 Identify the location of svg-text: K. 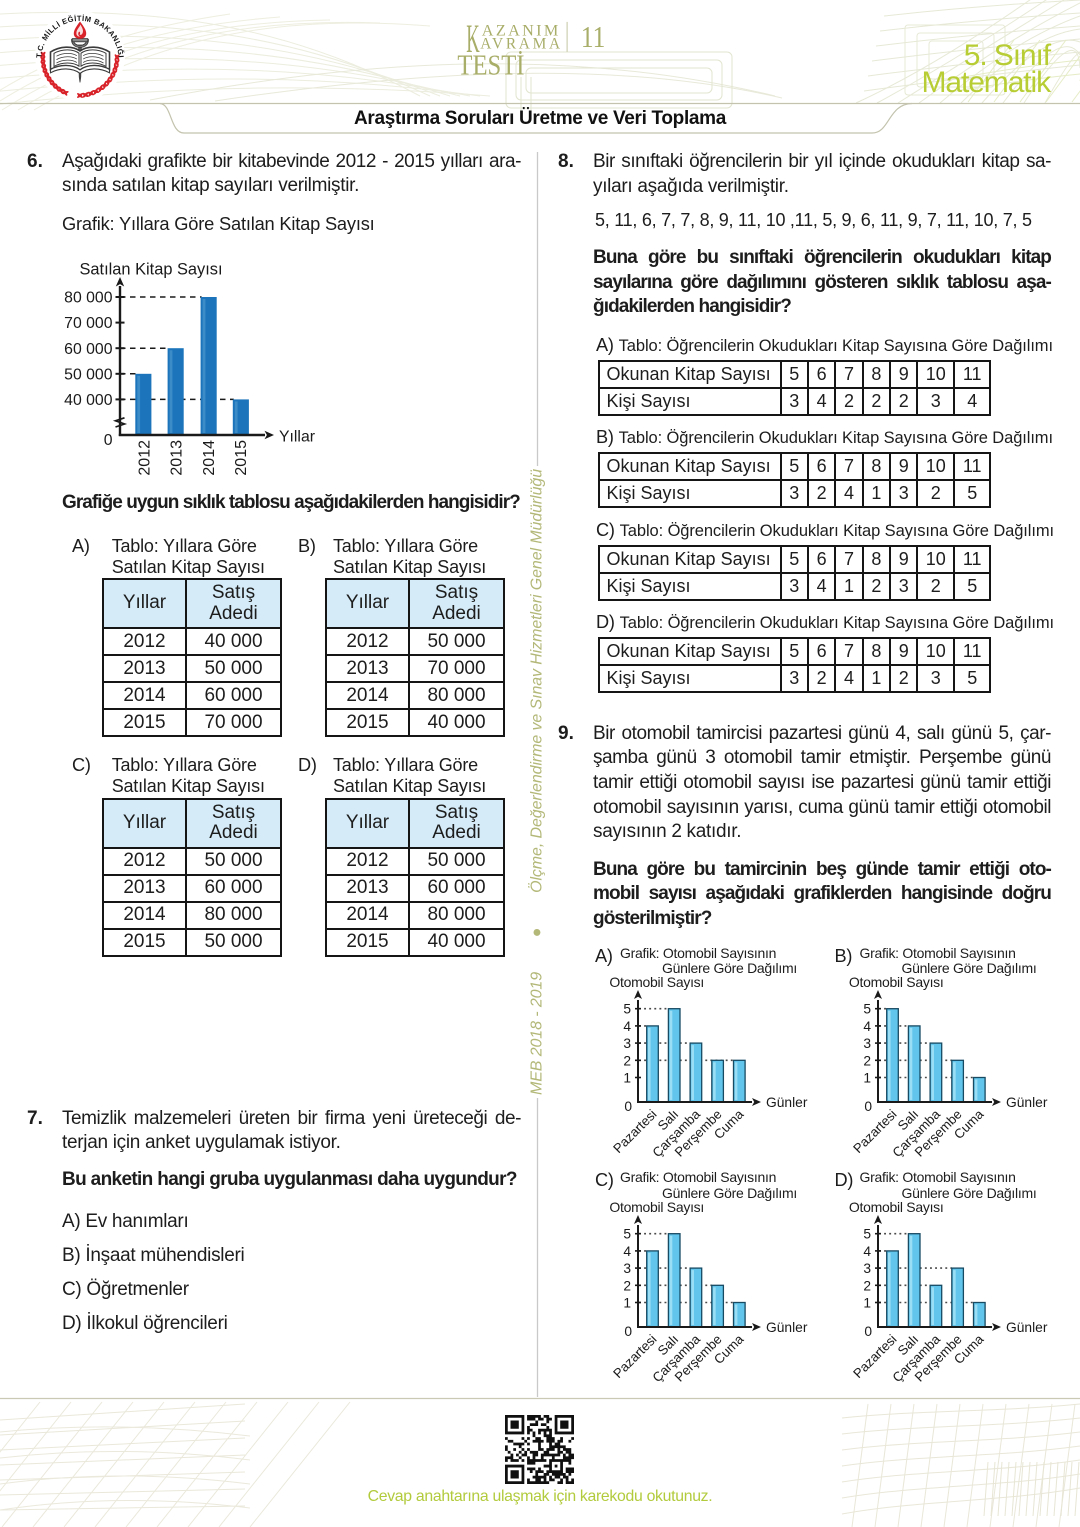
(473, 38).